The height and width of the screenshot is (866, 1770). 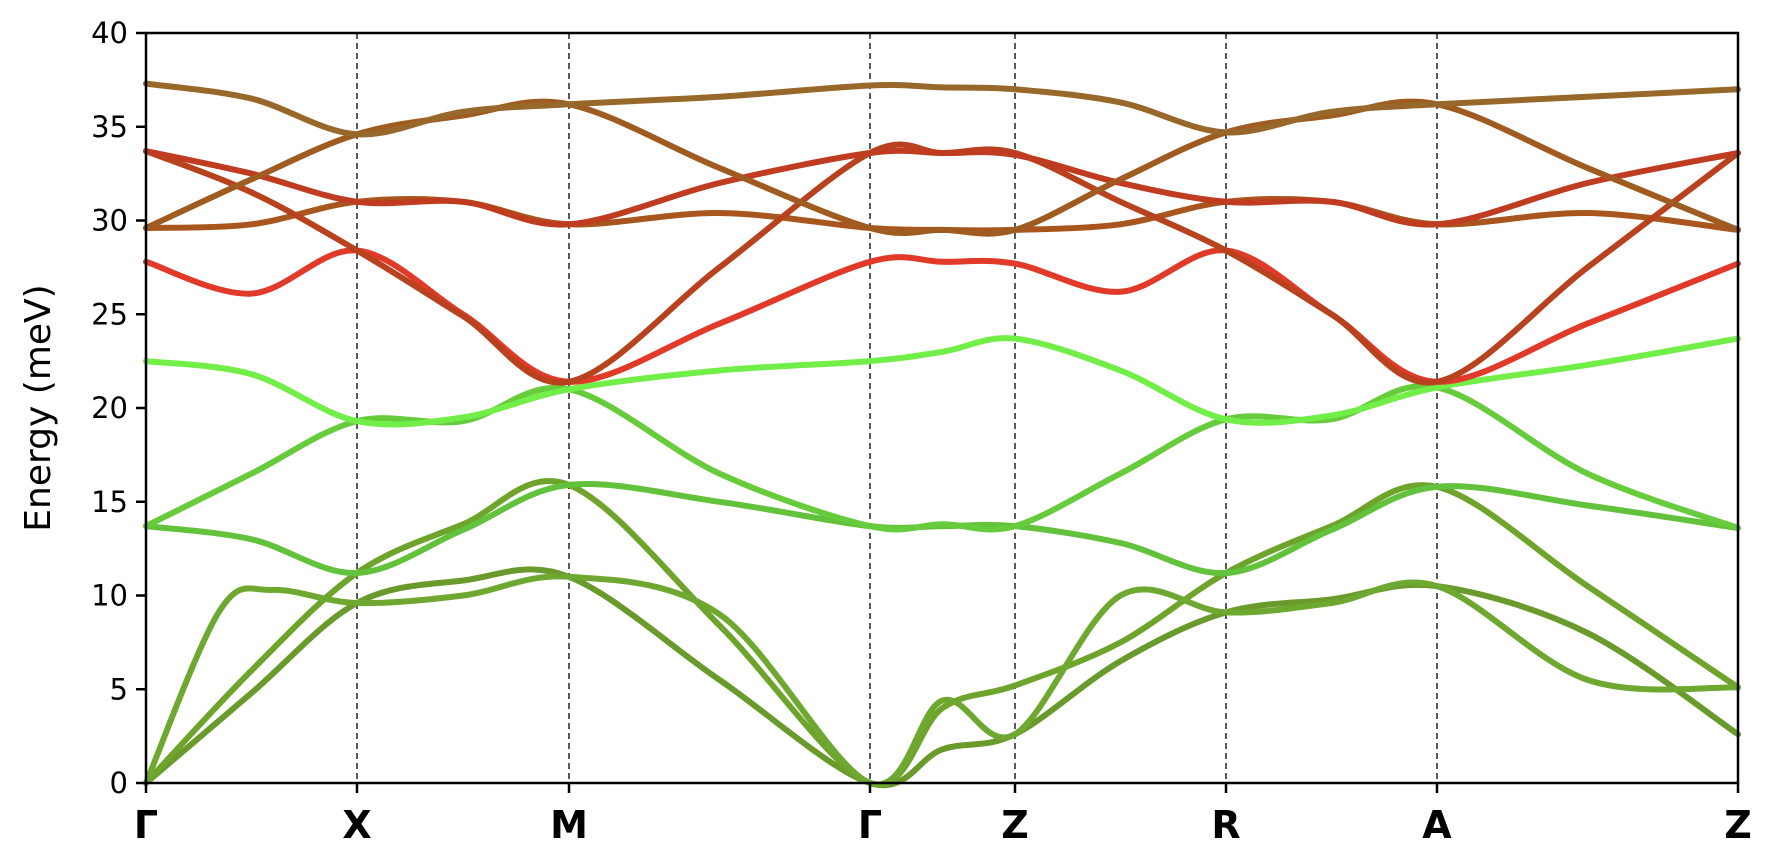 I want to click on kpoint-label-4: Z, so click(x=1015, y=825).